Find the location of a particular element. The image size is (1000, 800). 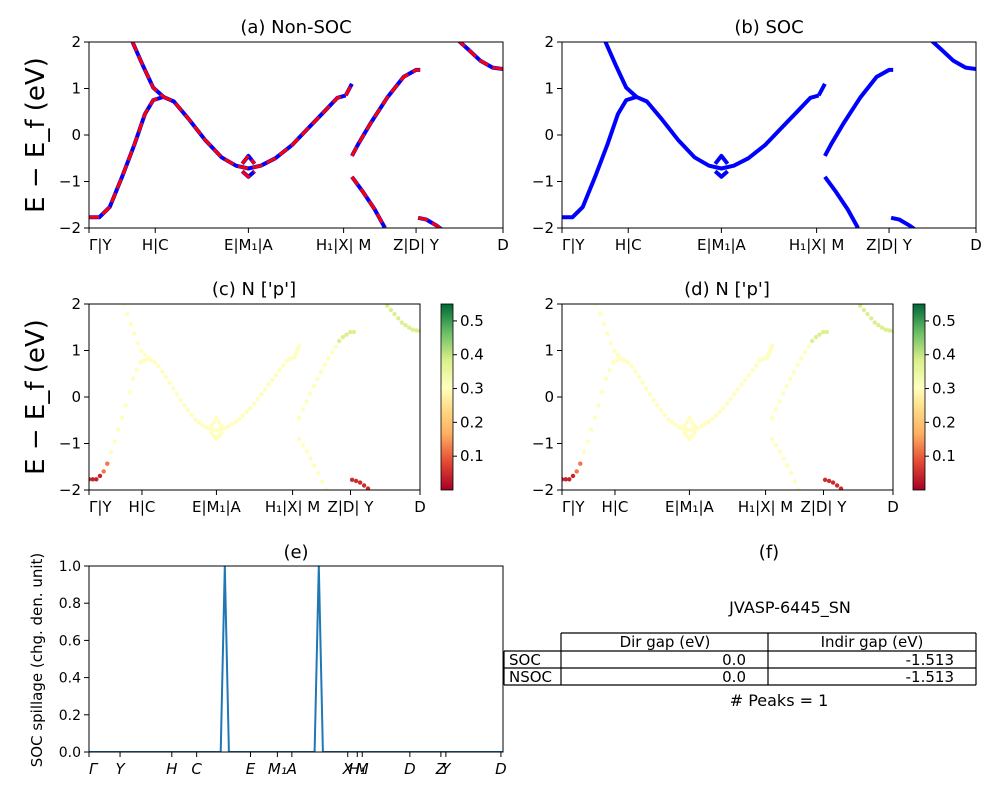

table-cell-indir: -1.513 is located at coordinates (930, 677).